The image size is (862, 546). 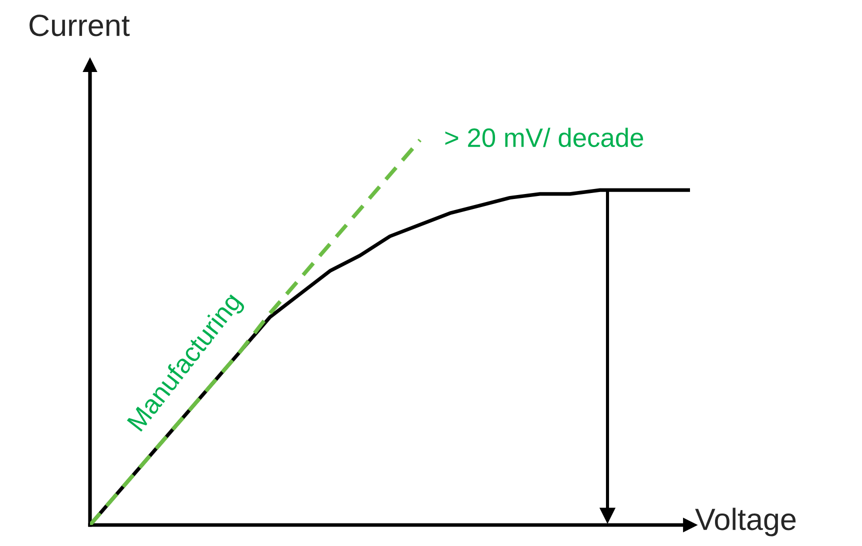 What do you see at coordinates (80, 25) in the screenshot?
I see `y-axis-title: Current` at bounding box center [80, 25].